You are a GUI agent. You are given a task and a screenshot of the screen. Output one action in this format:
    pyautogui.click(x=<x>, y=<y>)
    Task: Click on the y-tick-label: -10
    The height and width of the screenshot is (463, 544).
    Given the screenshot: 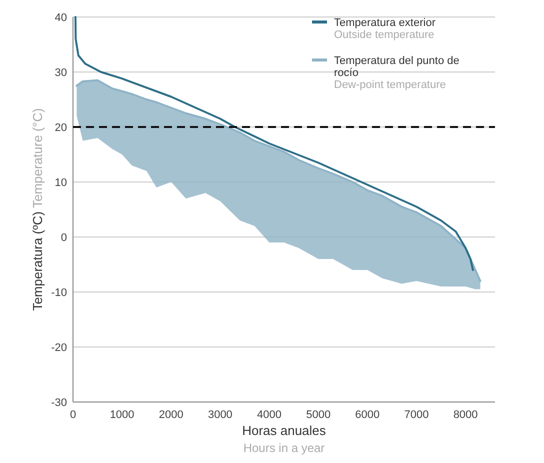 What is the action you would take?
    pyautogui.click(x=59, y=292)
    